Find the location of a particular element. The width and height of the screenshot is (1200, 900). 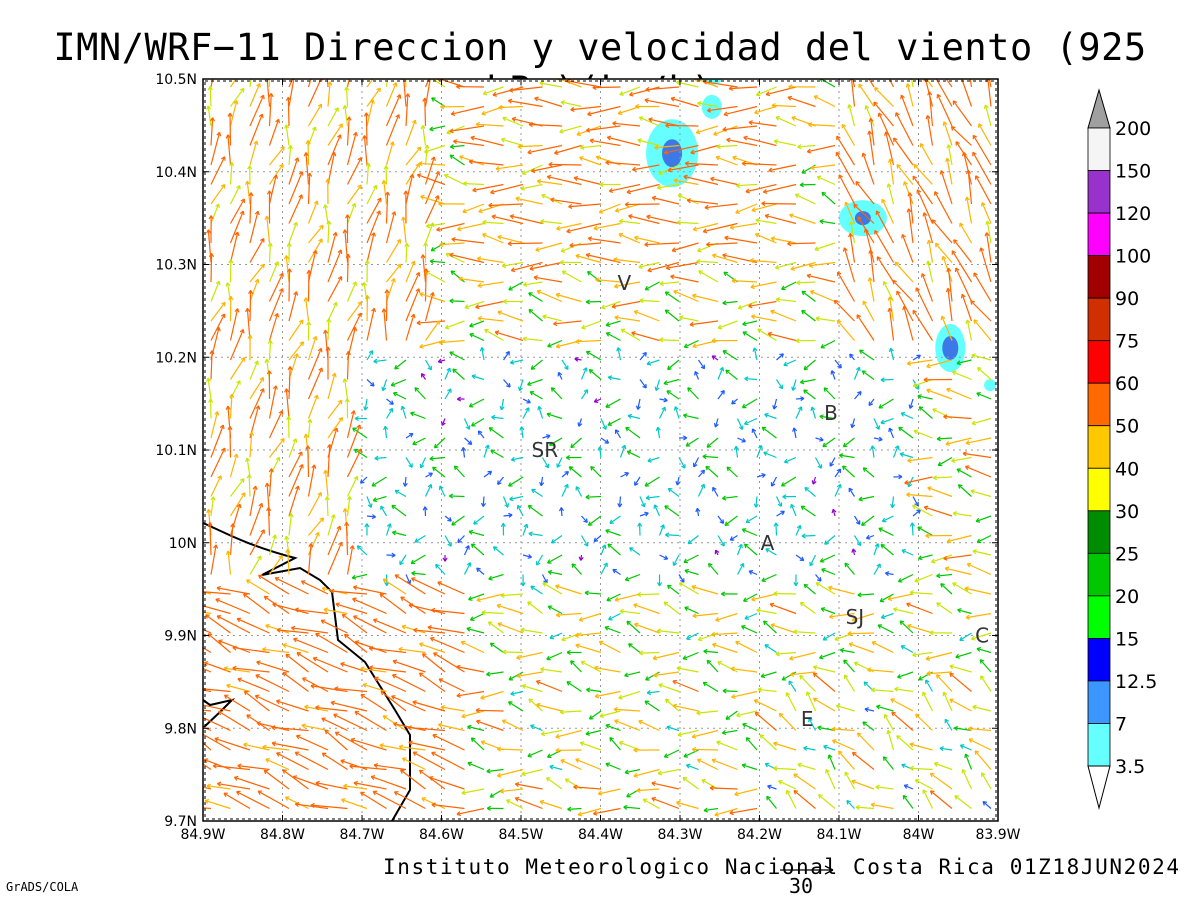

city-label: E is located at coordinates (807, 719).